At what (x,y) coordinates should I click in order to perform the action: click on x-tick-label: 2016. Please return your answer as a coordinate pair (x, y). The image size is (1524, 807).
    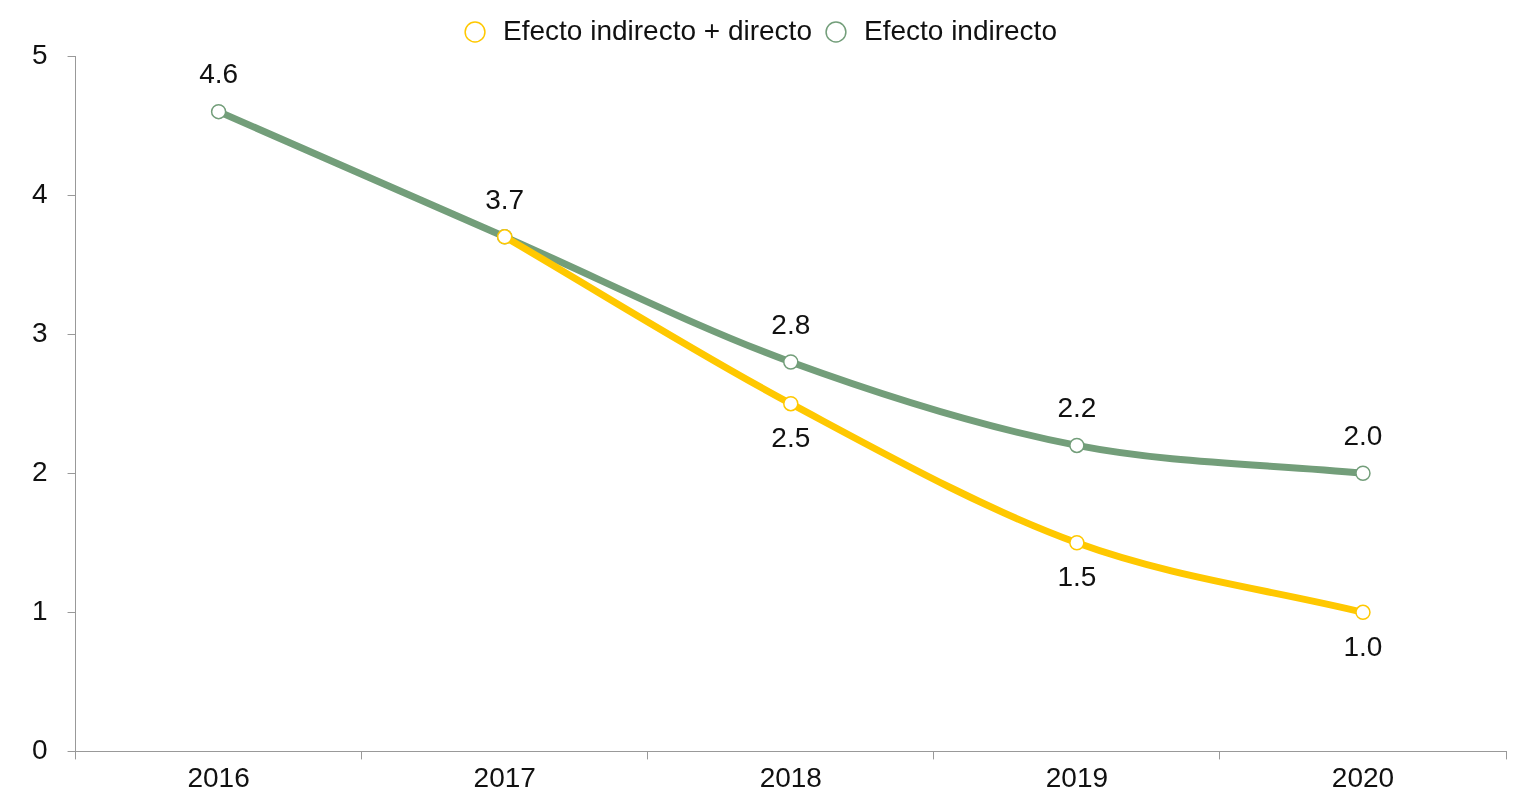
    Looking at the image, I should click on (218, 777).